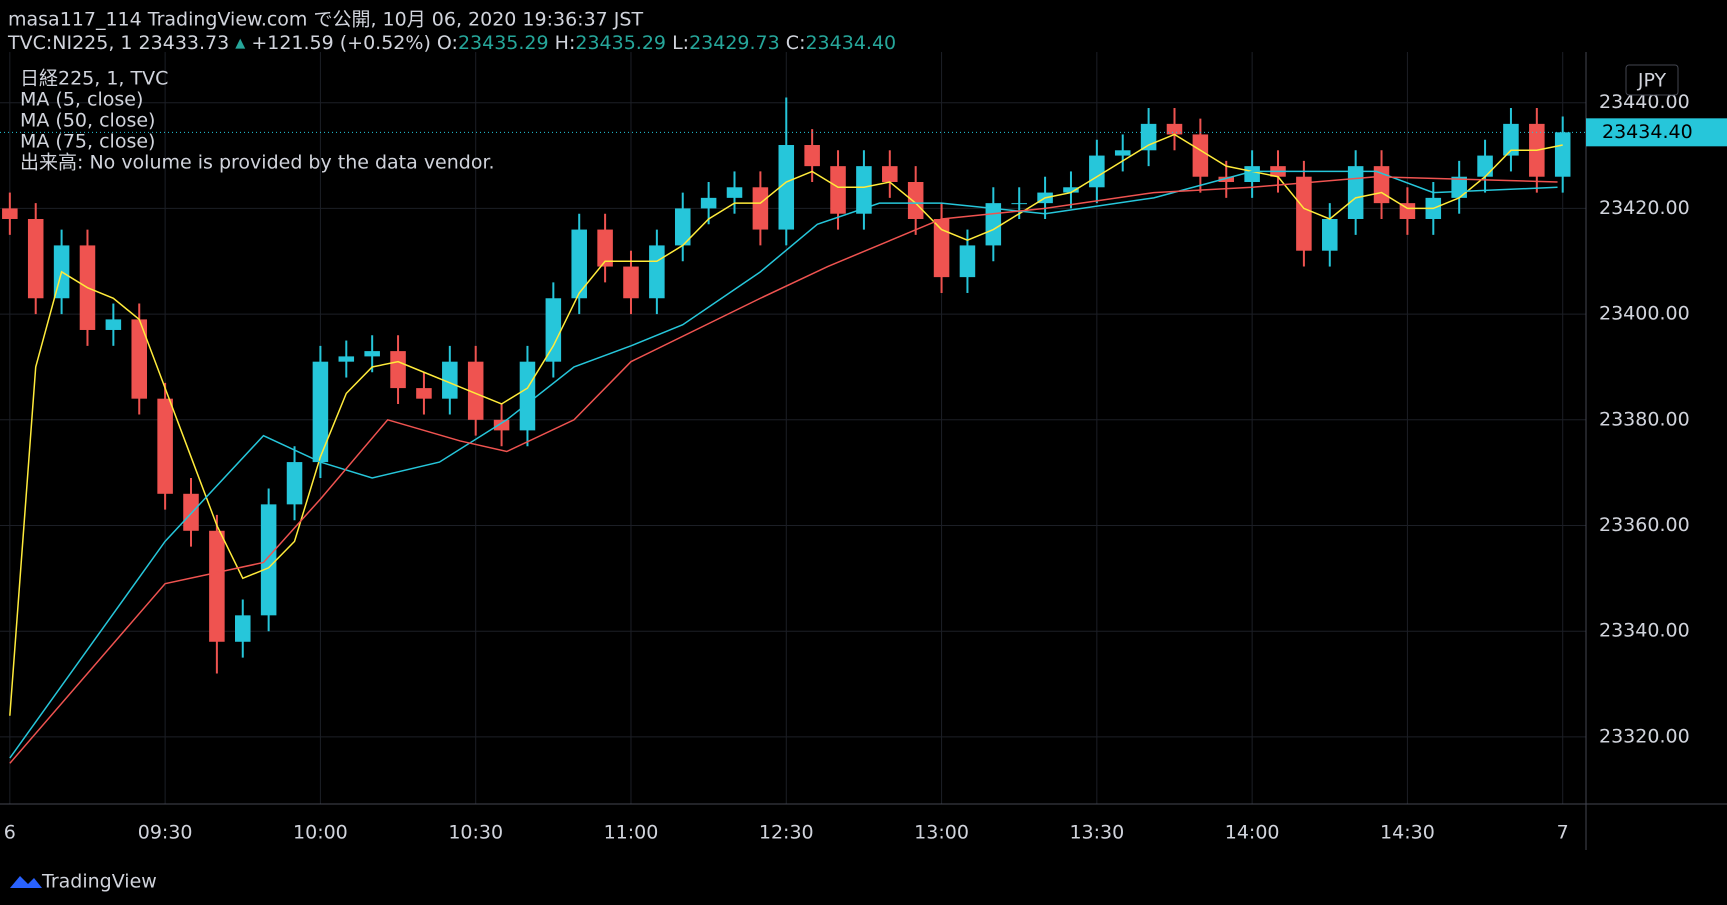 This screenshot has height=905, width=1727. I want to click on x-tick-label: 14:00, so click(1252, 833).